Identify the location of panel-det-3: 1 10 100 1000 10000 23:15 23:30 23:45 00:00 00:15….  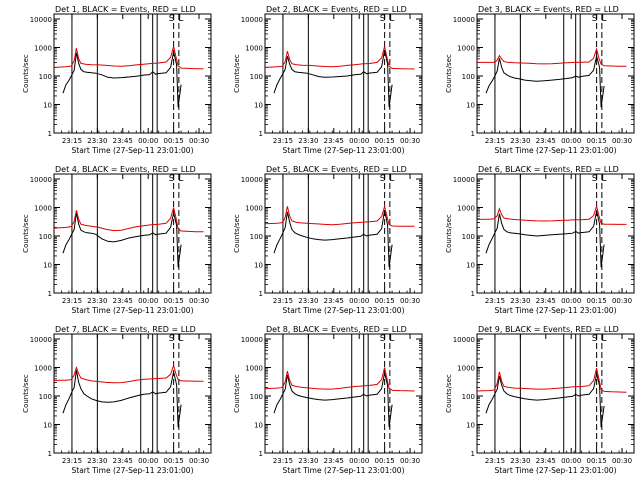
(540, 80).